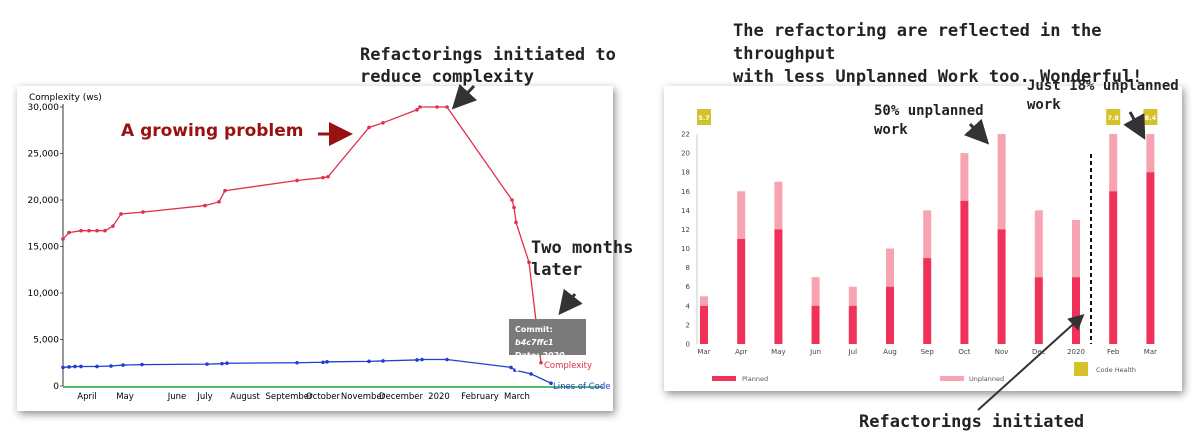 This screenshot has height=448, width=1200. Describe the element at coordinates (177, 397) in the screenshot. I see `x-tick-label: June` at that location.